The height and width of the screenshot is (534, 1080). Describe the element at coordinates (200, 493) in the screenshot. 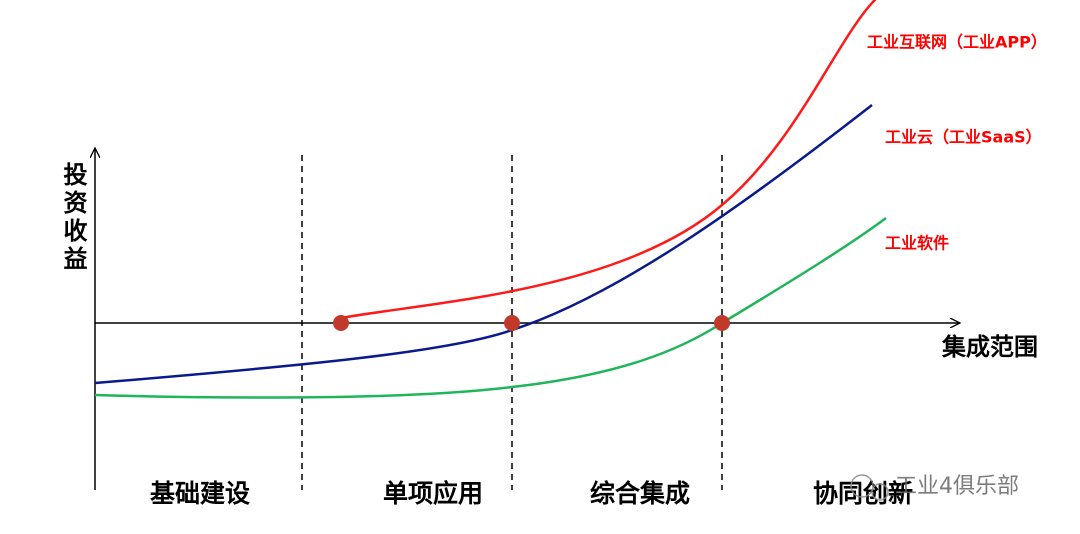

I see `stage-label: 基础建设` at that location.